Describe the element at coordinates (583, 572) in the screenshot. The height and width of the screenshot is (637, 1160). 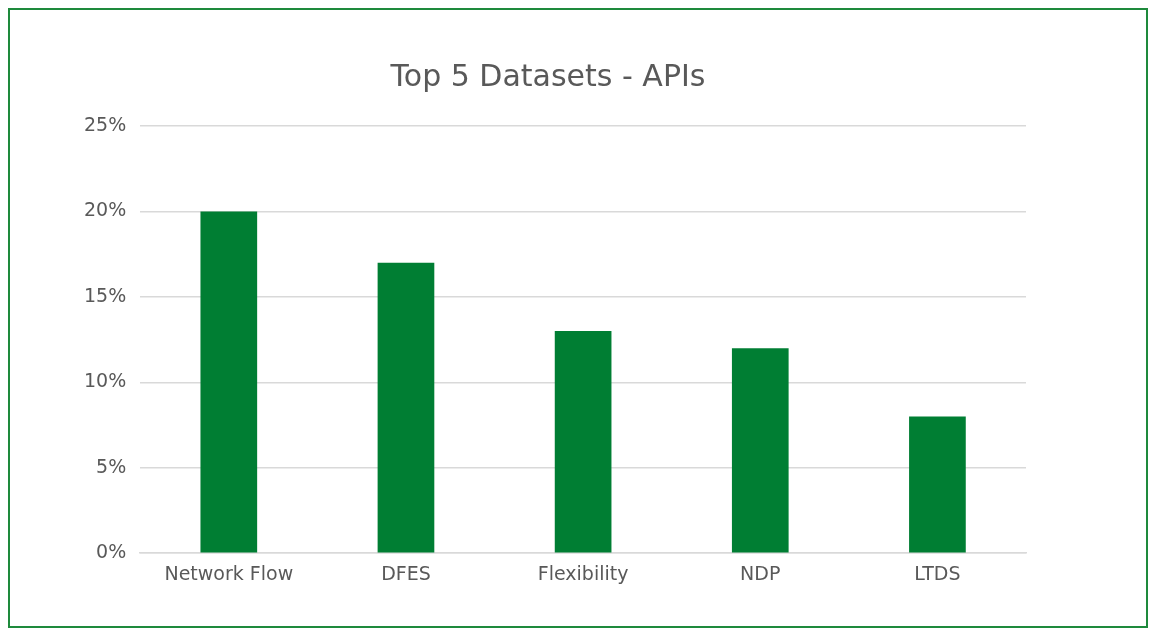
I see `x-tick-label: Flexibility` at that location.